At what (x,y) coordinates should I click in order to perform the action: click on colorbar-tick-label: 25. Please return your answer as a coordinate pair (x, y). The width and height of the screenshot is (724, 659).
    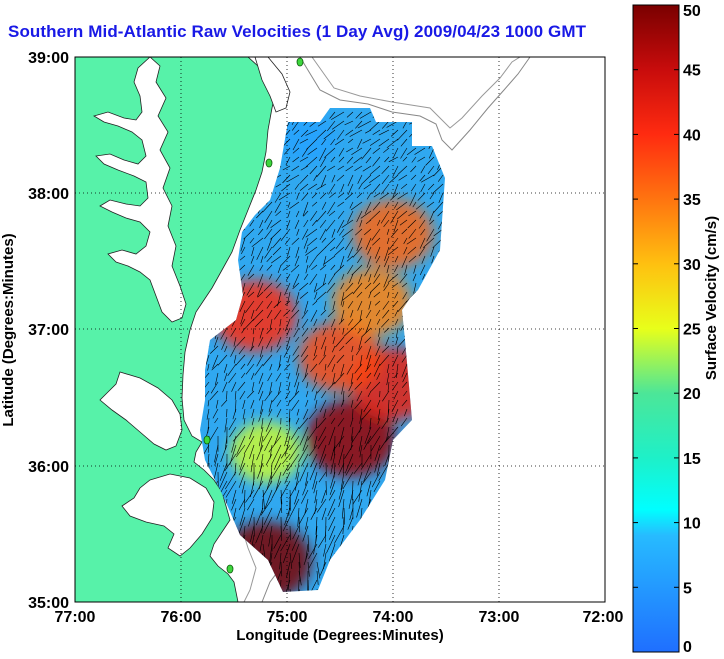
    Looking at the image, I should click on (692, 330).